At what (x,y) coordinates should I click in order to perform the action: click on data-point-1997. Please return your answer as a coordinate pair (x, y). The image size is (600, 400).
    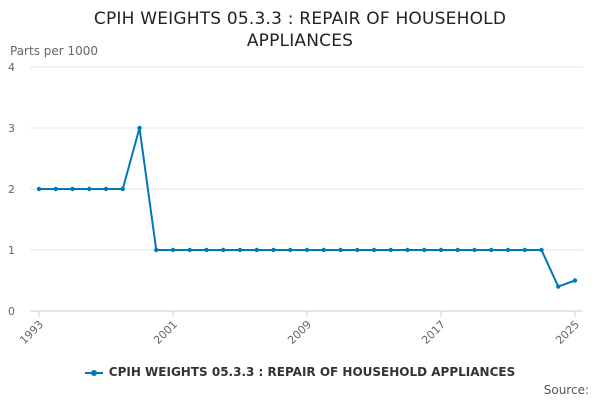
    Looking at the image, I should click on (106, 189).